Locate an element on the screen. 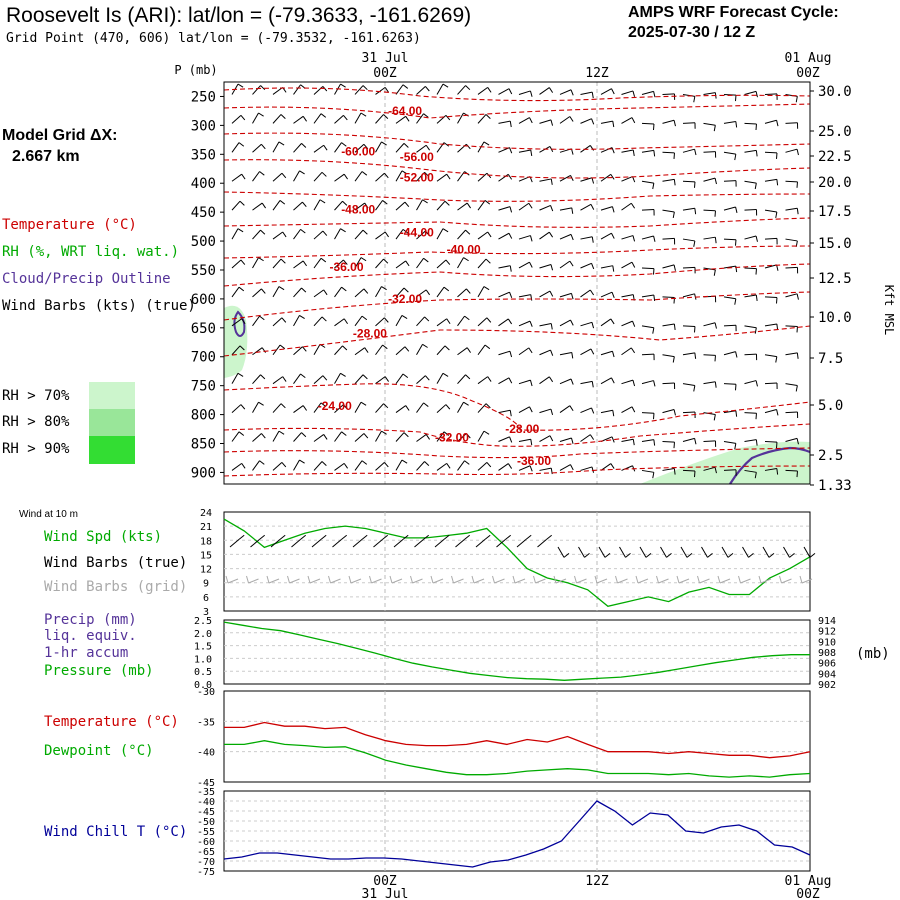 The image size is (900, 900). height-tick-label: 5.0 is located at coordinates (830, 406).